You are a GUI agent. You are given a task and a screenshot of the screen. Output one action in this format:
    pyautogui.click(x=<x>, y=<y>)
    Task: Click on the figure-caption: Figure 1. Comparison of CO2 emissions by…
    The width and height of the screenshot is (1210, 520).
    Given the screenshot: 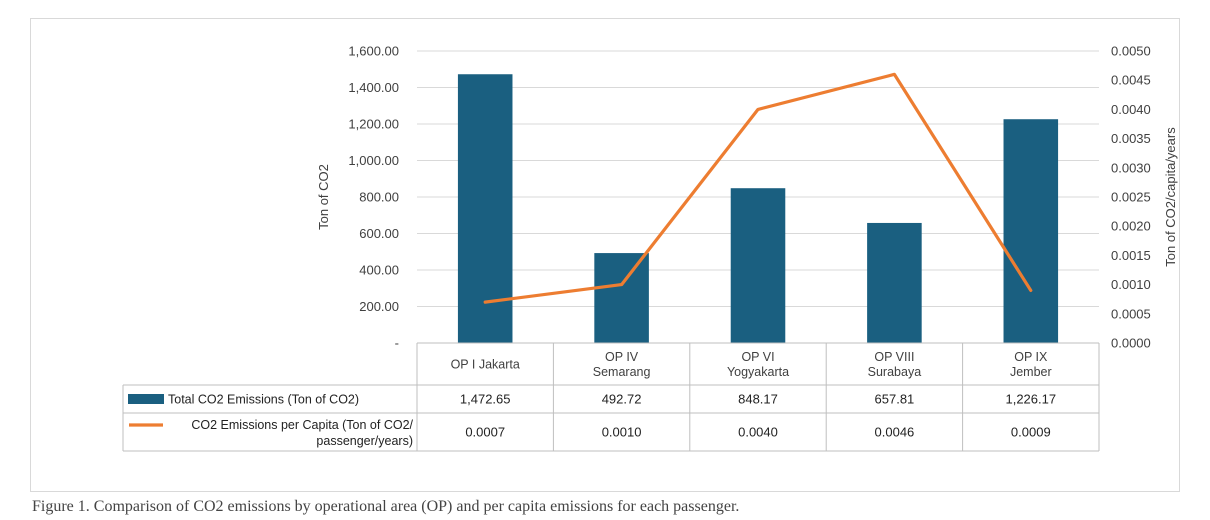 What is the action you would take?
    pyautogui.click(x=386, y=506)
    